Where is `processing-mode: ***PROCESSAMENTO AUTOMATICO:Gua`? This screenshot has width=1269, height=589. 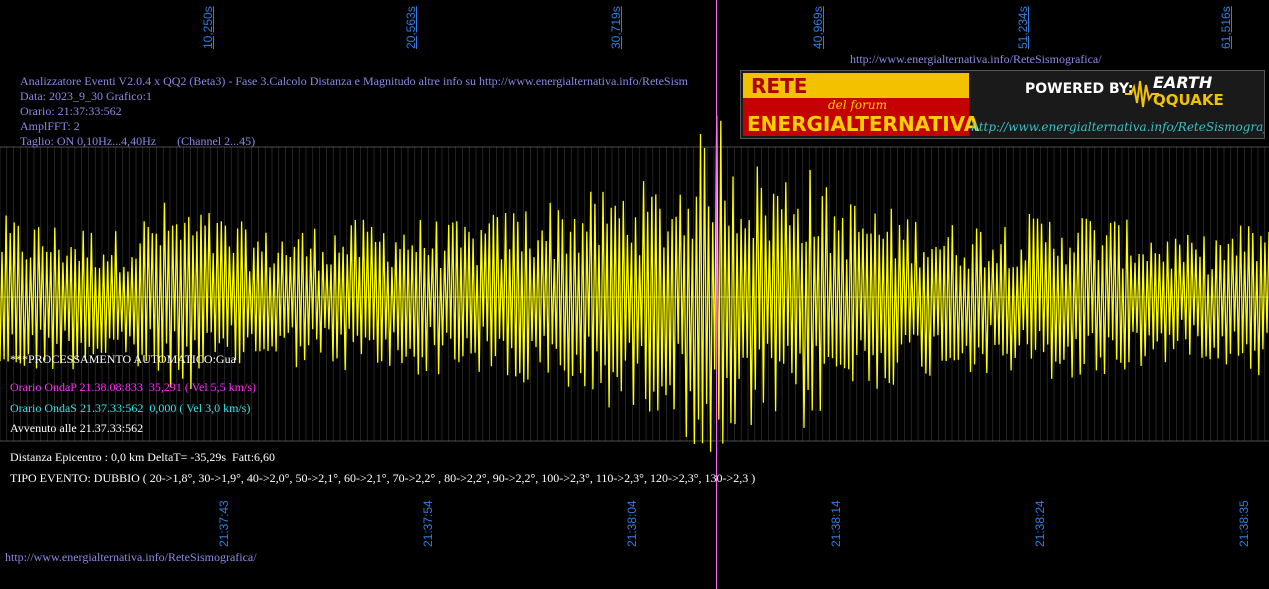
processing-mode: ***PROCESSAMENTO AUTOMATICO:Gua is located at coordinates (123, 359).